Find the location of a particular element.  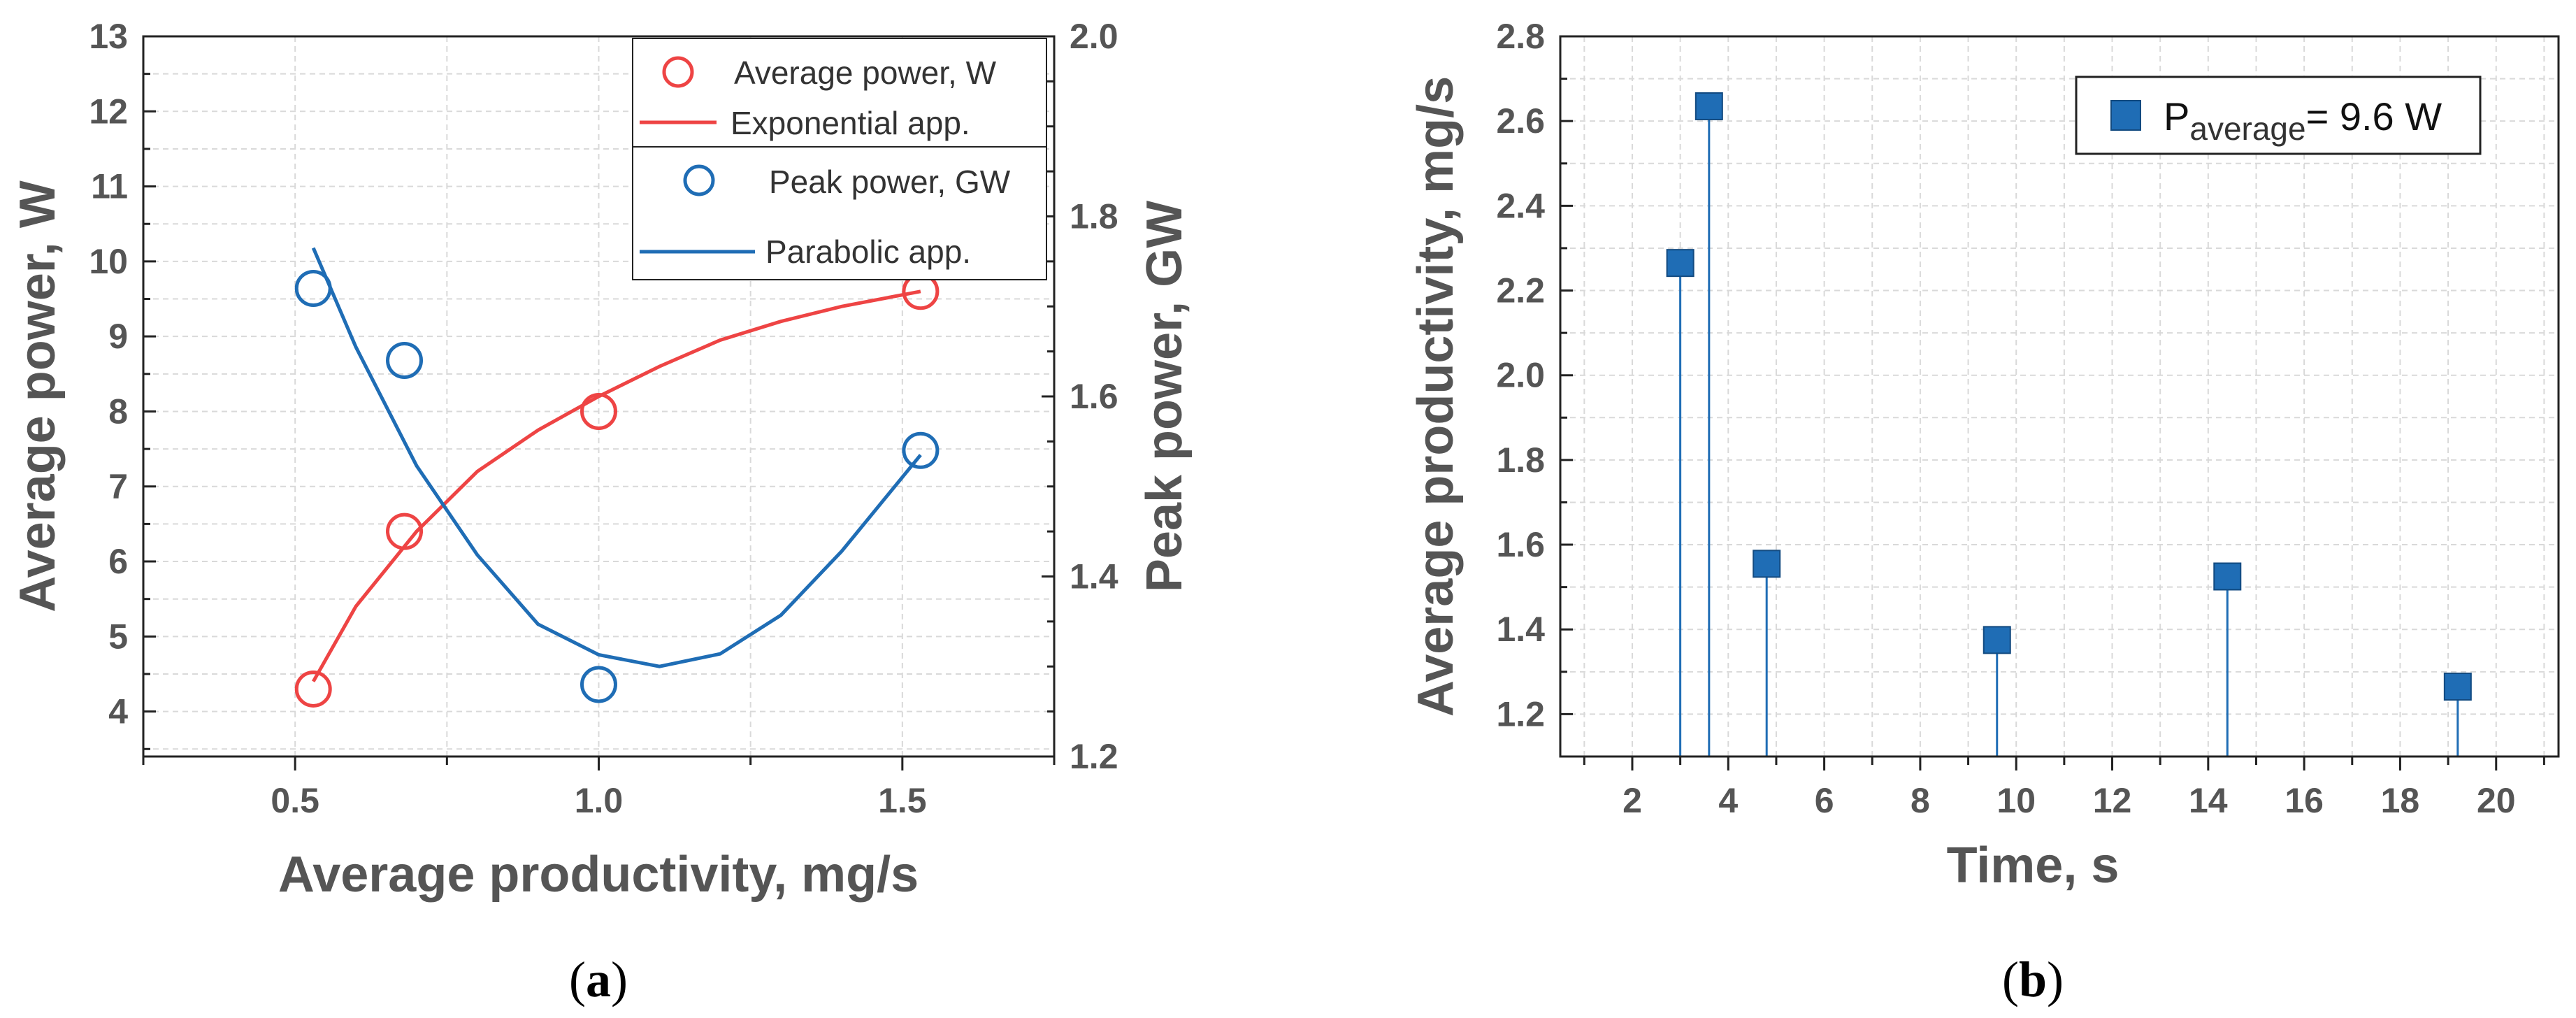

panel-a-legend-box-blue is located at coordinates (839, 213).